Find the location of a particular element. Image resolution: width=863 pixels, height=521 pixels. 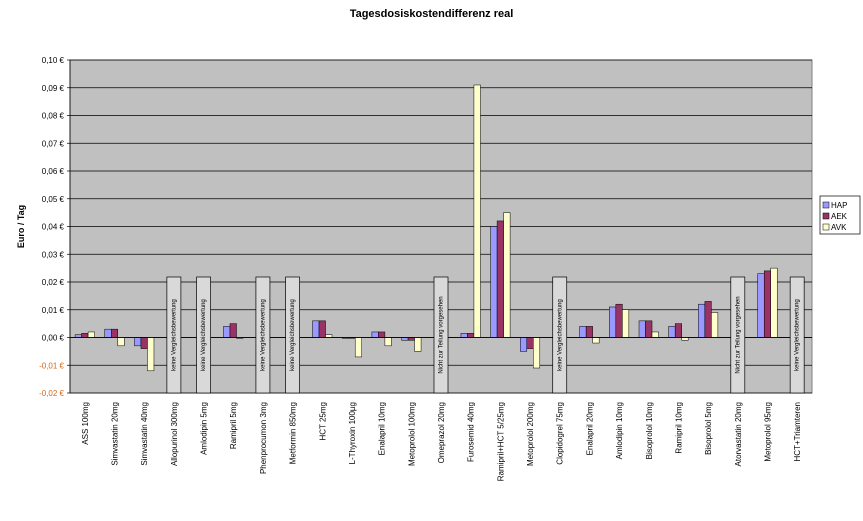

legend-label: AEK is located at coordinates (839, 216).